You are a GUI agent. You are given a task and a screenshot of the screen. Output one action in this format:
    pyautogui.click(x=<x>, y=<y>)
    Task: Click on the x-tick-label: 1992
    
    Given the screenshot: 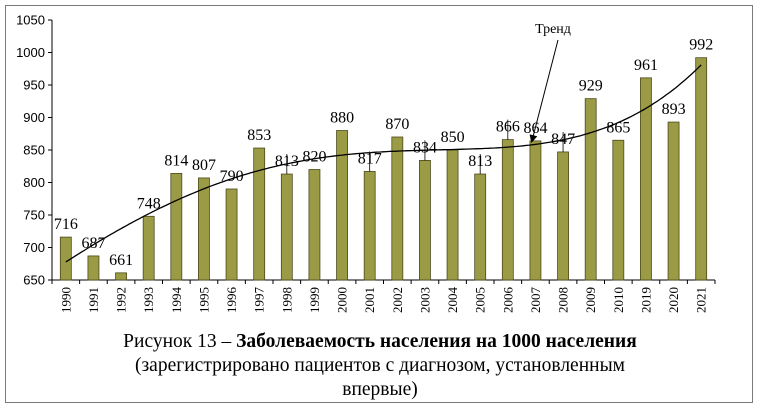 What is the action you would take?
    pyautogui.click(x=121, y=300)
    